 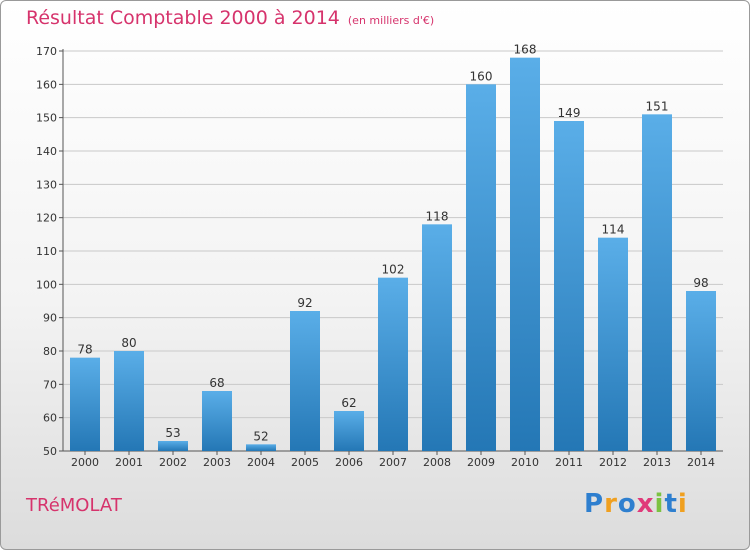 What do you see at coordinates (645, 504) in the screenshot?
I see `logo-letter: x` at bounding box center [645, 504].